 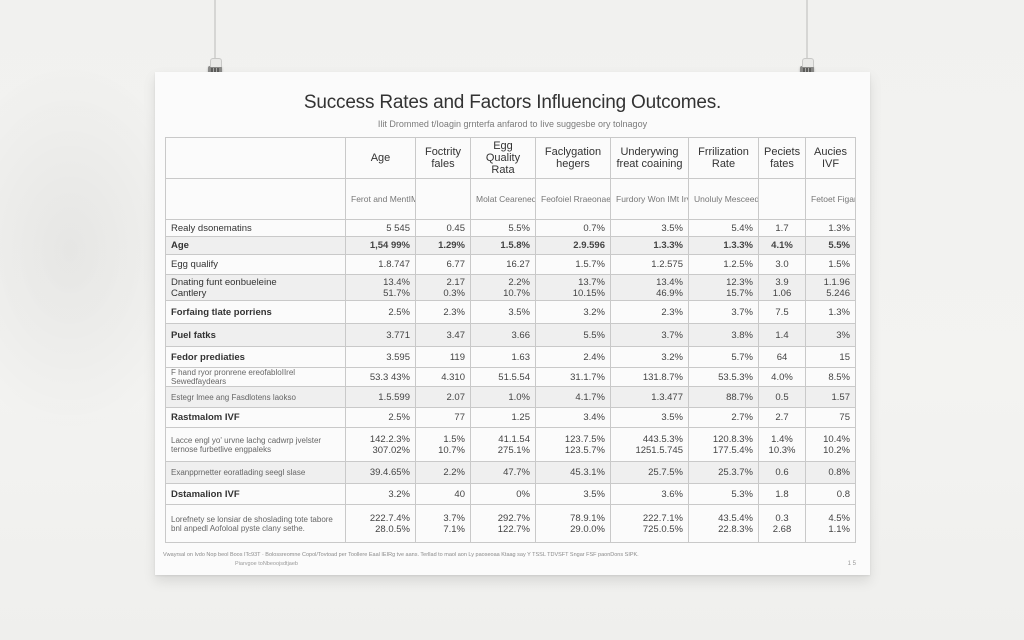 I want to click on cell: 4.5% 1.1%, so click(x=830, y=523).